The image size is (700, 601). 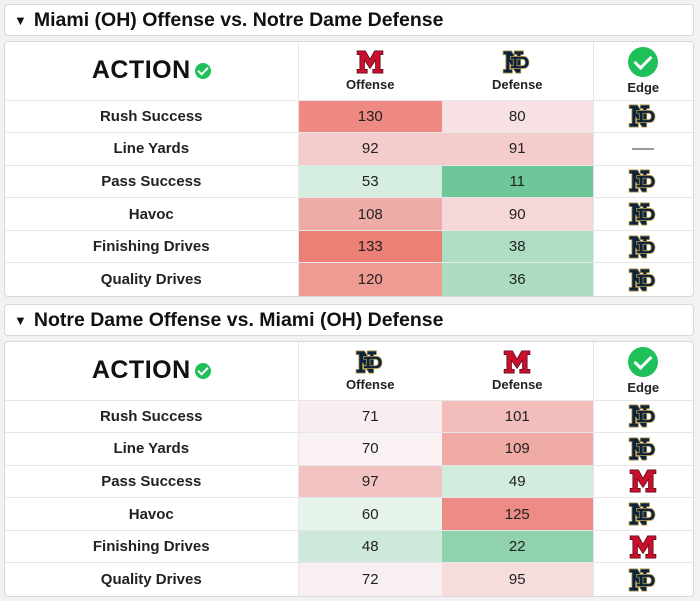 What do you see at coordinates (369, 449) in the screenshot?
I see `offense-value: 70` at bounding box center [369, 449].